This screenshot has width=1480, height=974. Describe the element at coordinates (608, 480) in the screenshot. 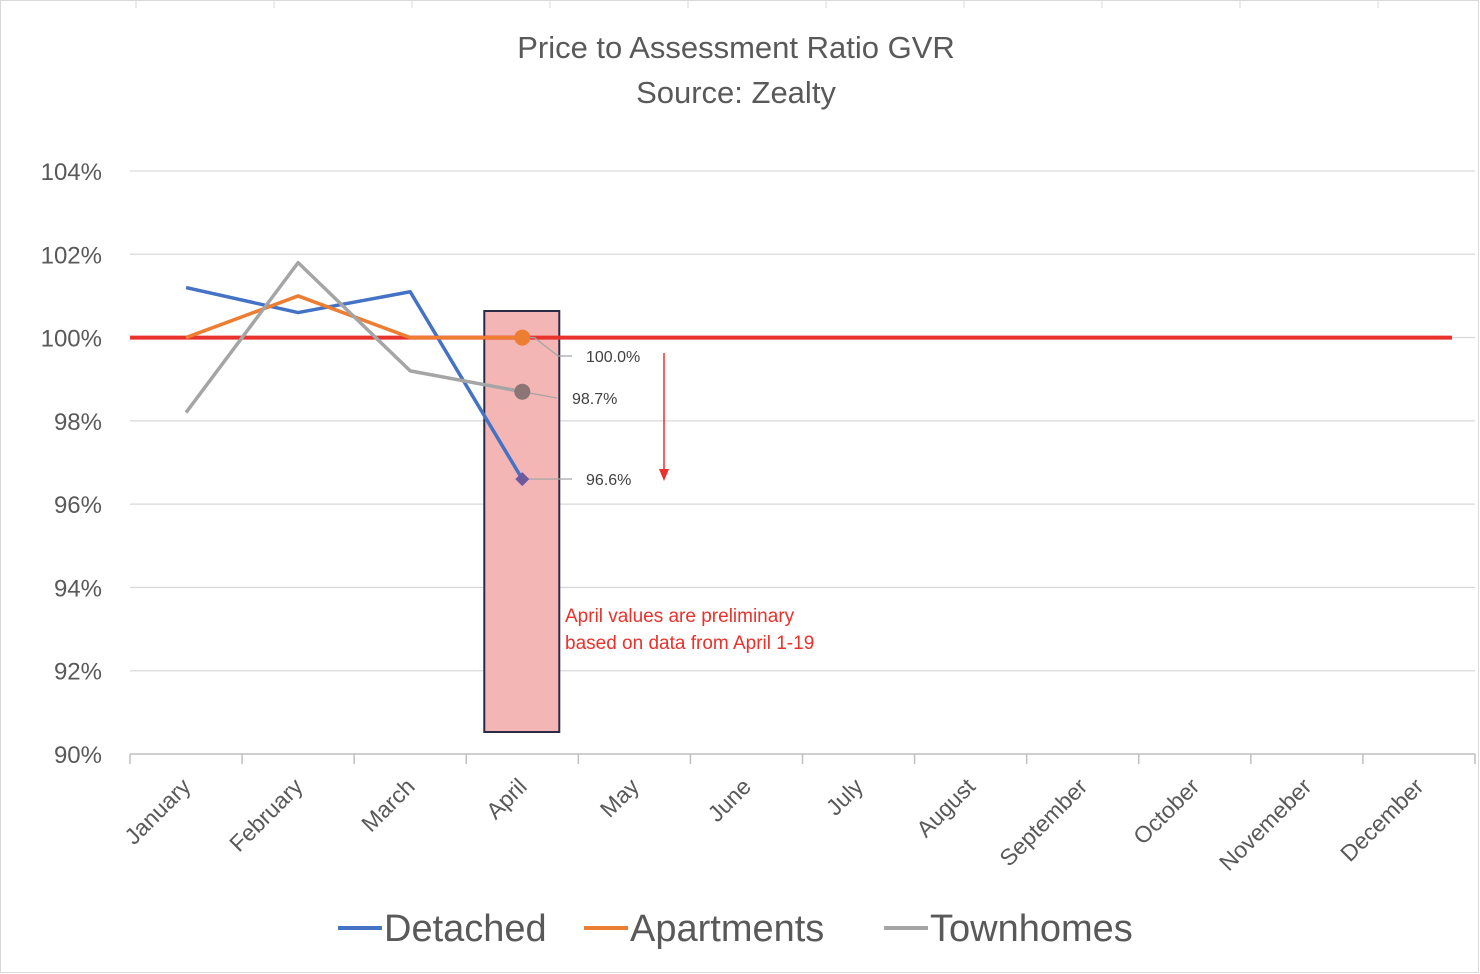

I see `data-label-detached: 96.6%` at that location.